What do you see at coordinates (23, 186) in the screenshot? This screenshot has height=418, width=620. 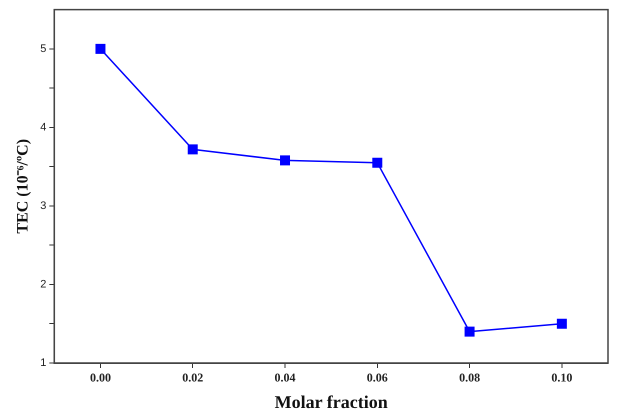 I see `y-axis-title: TEC (10⁻⁶/ºC)` at bounding box center [23, 186].